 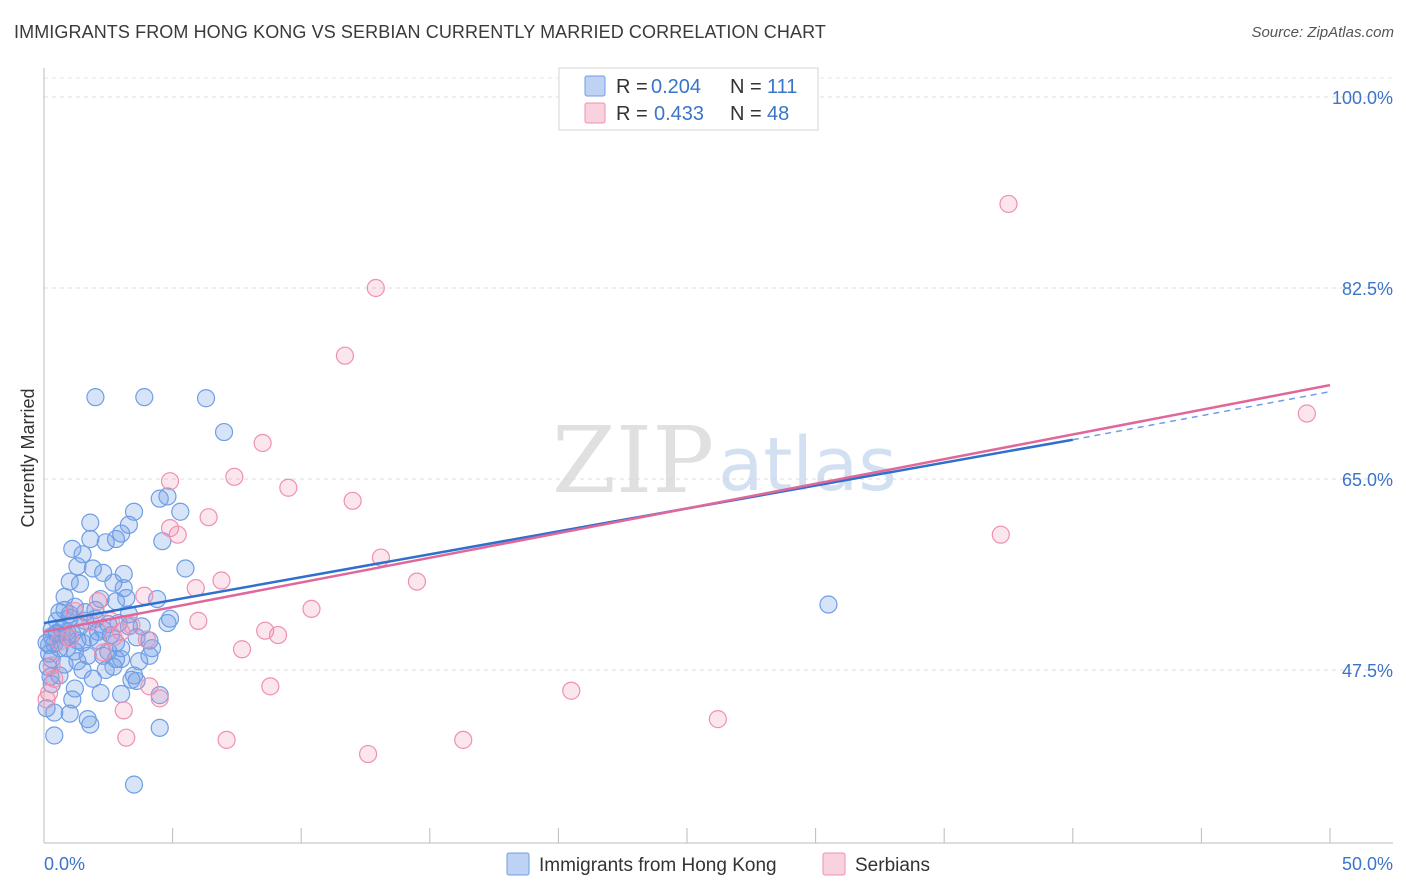 What do you see at coordinates (658, 865) in the screenshot?
I see `bottom-legend-label-hong-kong: Immigrants from Hong Kong` at bounding box center [658, 865].